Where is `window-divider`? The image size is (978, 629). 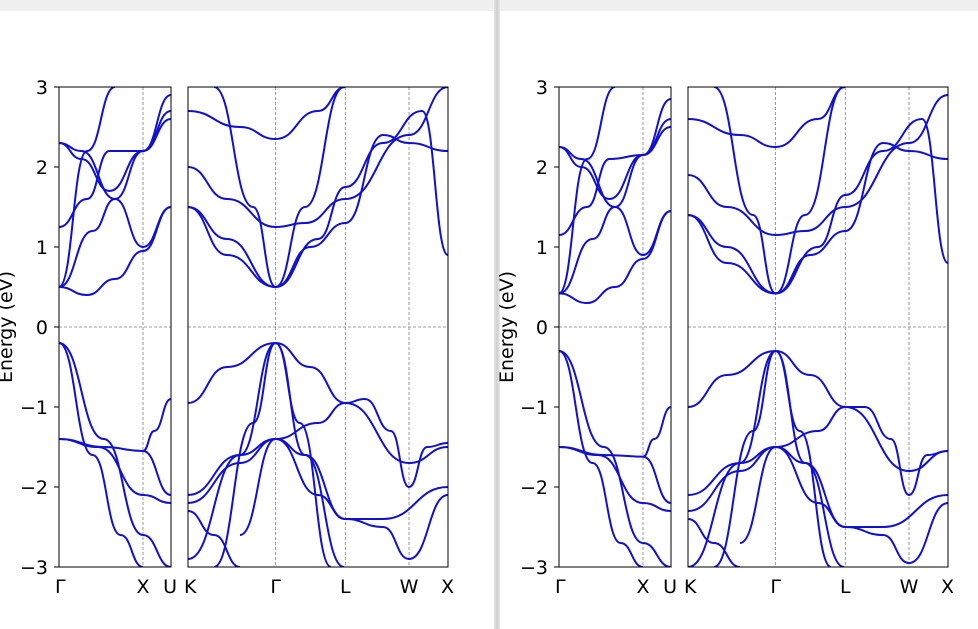 window-divider is located at coordinates (497, 314).